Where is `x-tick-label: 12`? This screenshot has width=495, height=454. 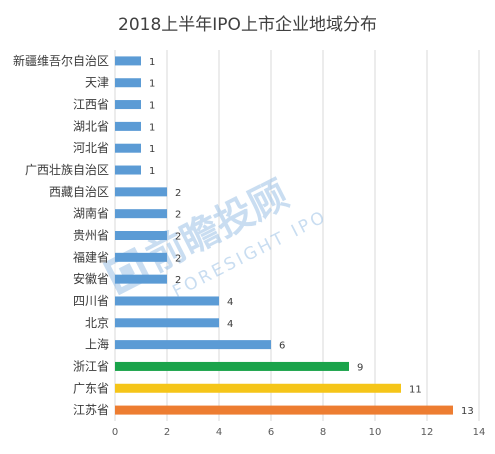 x-tick-label: 12 is located at coordinates (427, 432).